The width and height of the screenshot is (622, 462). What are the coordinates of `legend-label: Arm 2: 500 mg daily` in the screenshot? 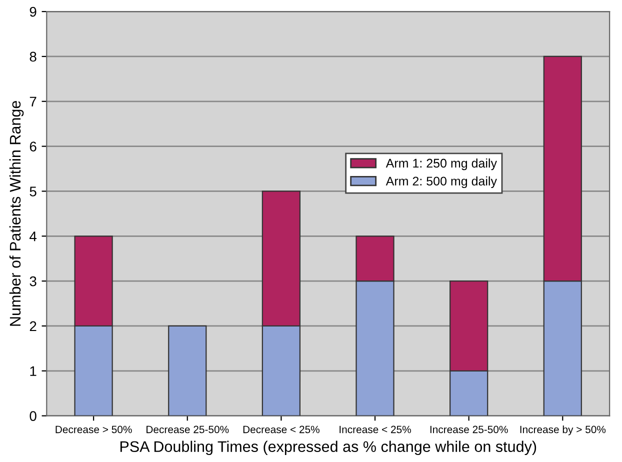 It's located at (441, 182).